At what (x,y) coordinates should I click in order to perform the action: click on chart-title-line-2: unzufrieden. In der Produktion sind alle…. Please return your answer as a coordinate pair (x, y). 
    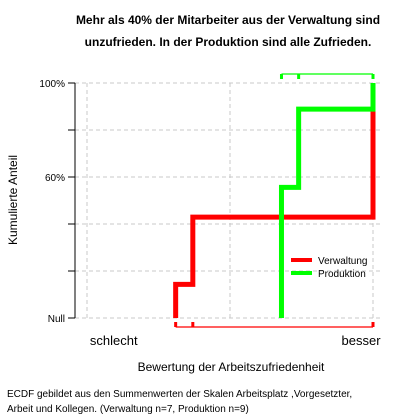
    Looking at the image, I should click on (228, 42).